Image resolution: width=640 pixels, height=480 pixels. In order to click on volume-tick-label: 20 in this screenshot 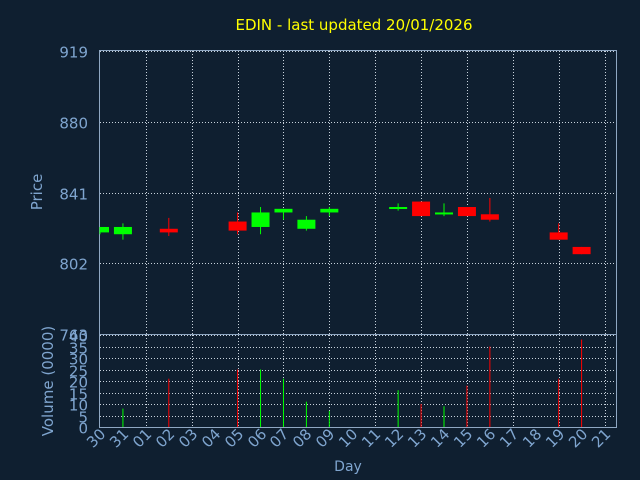, I will do `click(78, 383)`.